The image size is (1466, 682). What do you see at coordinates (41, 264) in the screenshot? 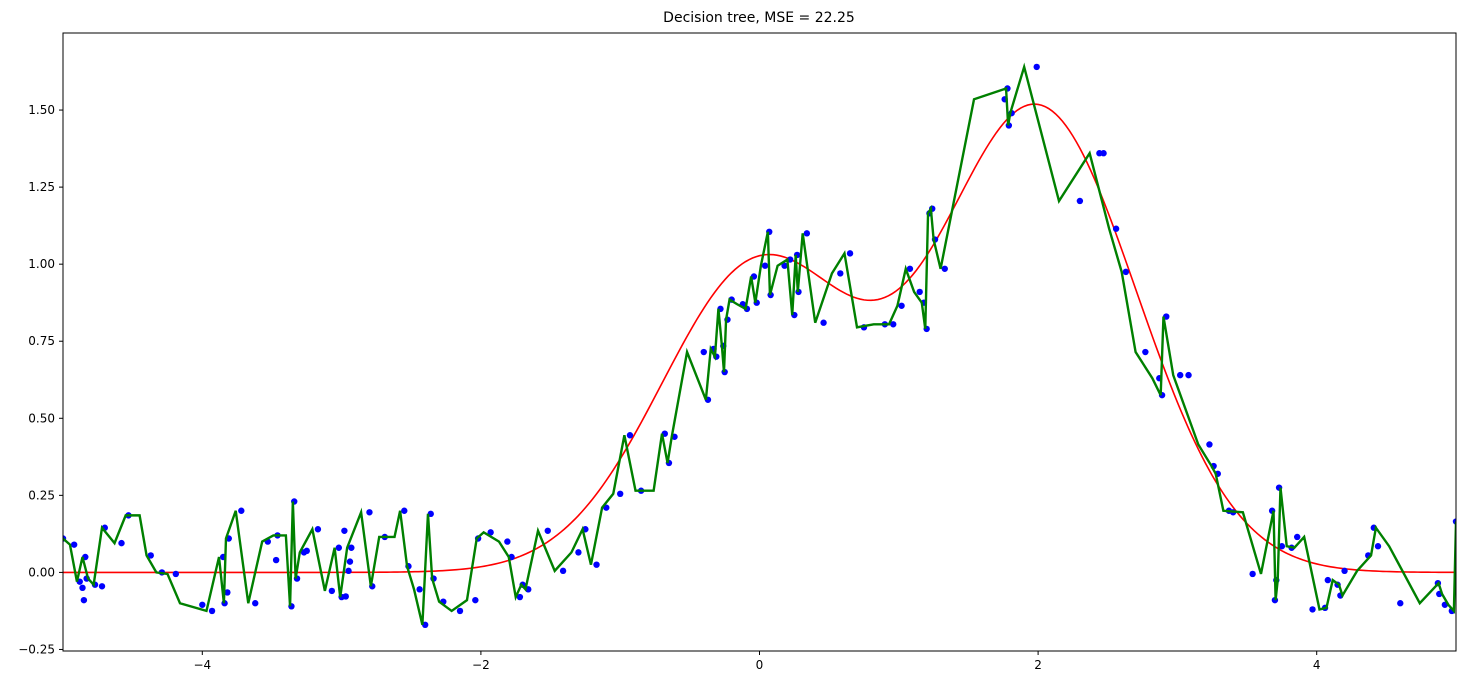
I see `y-tick-label: 1.00` at bounding box center [41, 264].